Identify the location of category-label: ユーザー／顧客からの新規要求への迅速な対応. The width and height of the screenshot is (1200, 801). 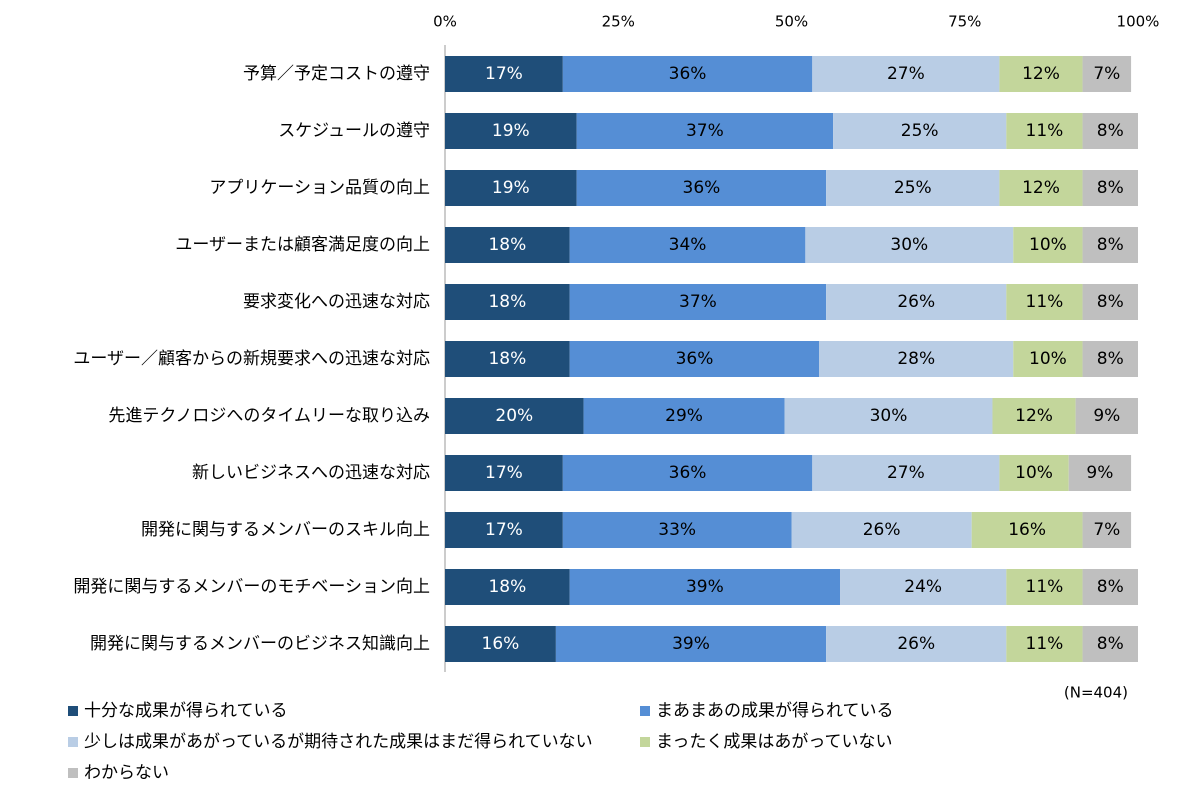
(251, 359).